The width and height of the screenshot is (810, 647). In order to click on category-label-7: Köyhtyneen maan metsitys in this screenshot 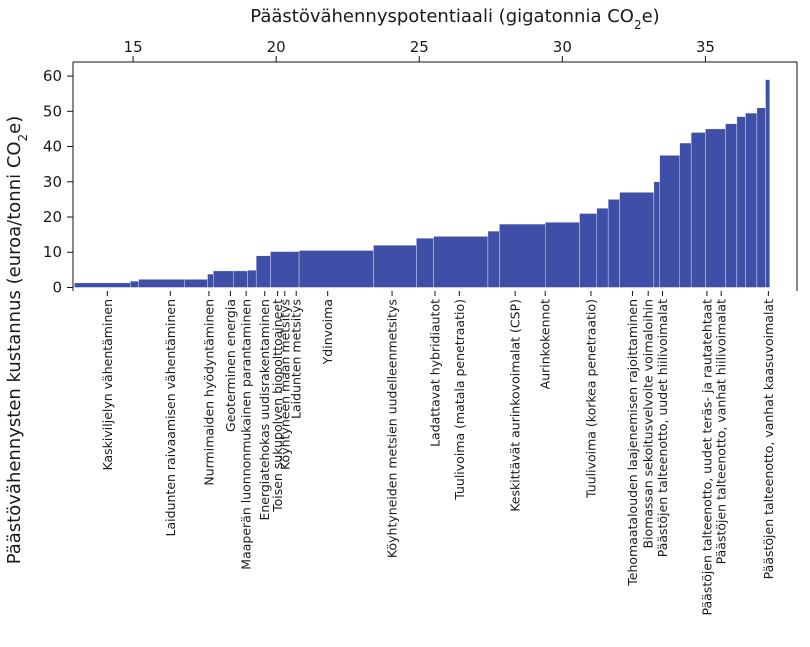, I will do `click(284, 384)`.